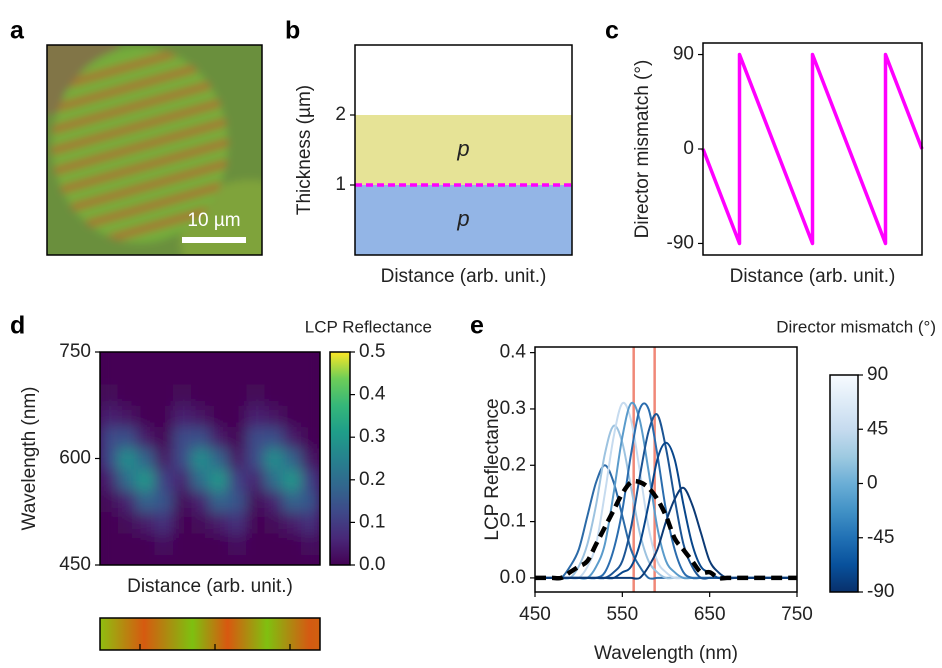 The height and width of the screenshot is (668, 942). What do you see at coordinates (612, 31) in the screenshot?
I see `panel-label: c` at bounding box center [612, 31].